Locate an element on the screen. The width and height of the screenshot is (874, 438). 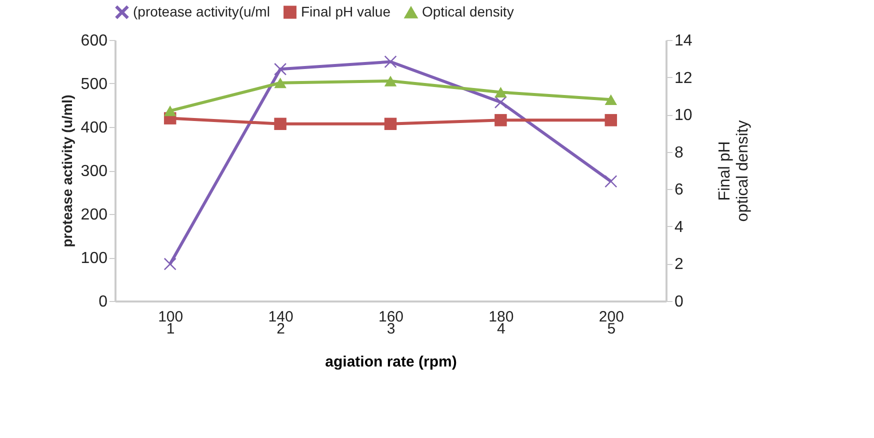
x-tick-label: 160 3 is located at coordinates (391, 323).